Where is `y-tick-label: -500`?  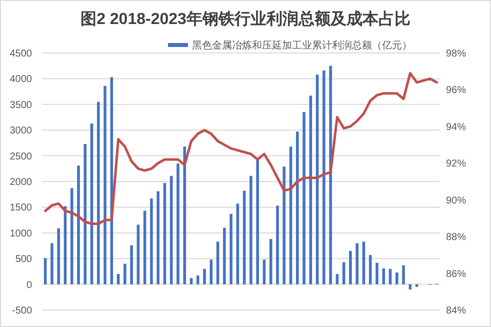 y-tick-label: -500 is located at coordinates (22, 311).